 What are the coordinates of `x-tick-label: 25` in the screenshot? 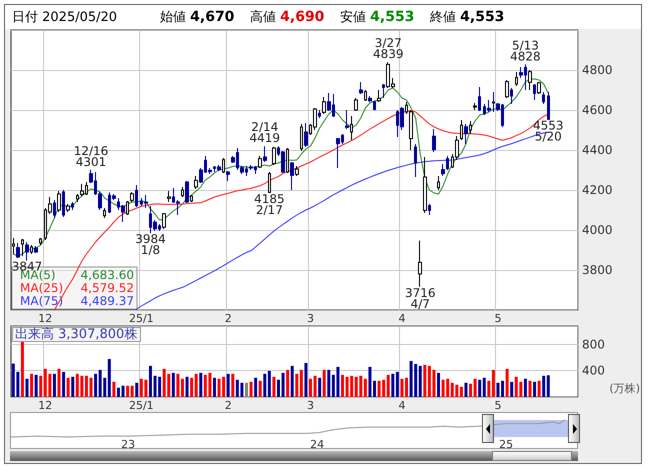 It's located at (506, 444).